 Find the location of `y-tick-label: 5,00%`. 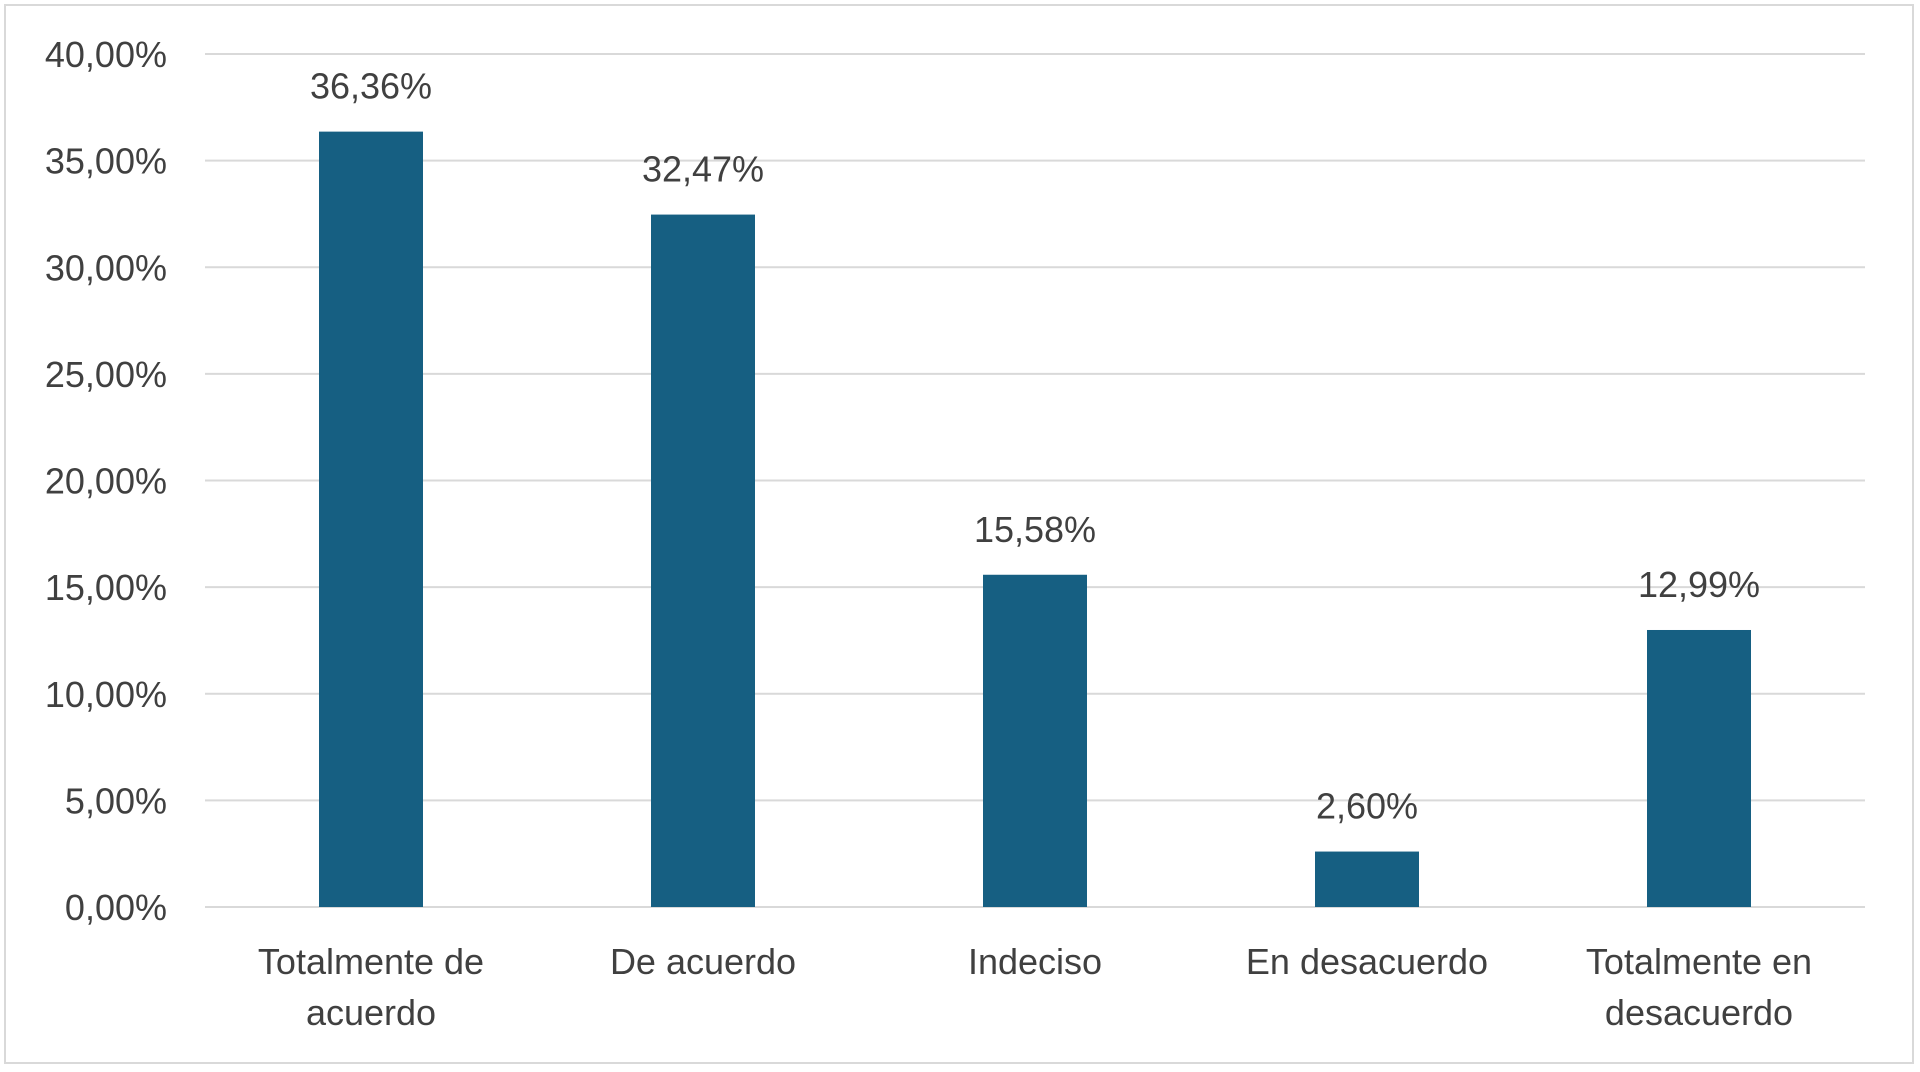

y-tick-label: 5,00% is located at coordinates (116, 800).